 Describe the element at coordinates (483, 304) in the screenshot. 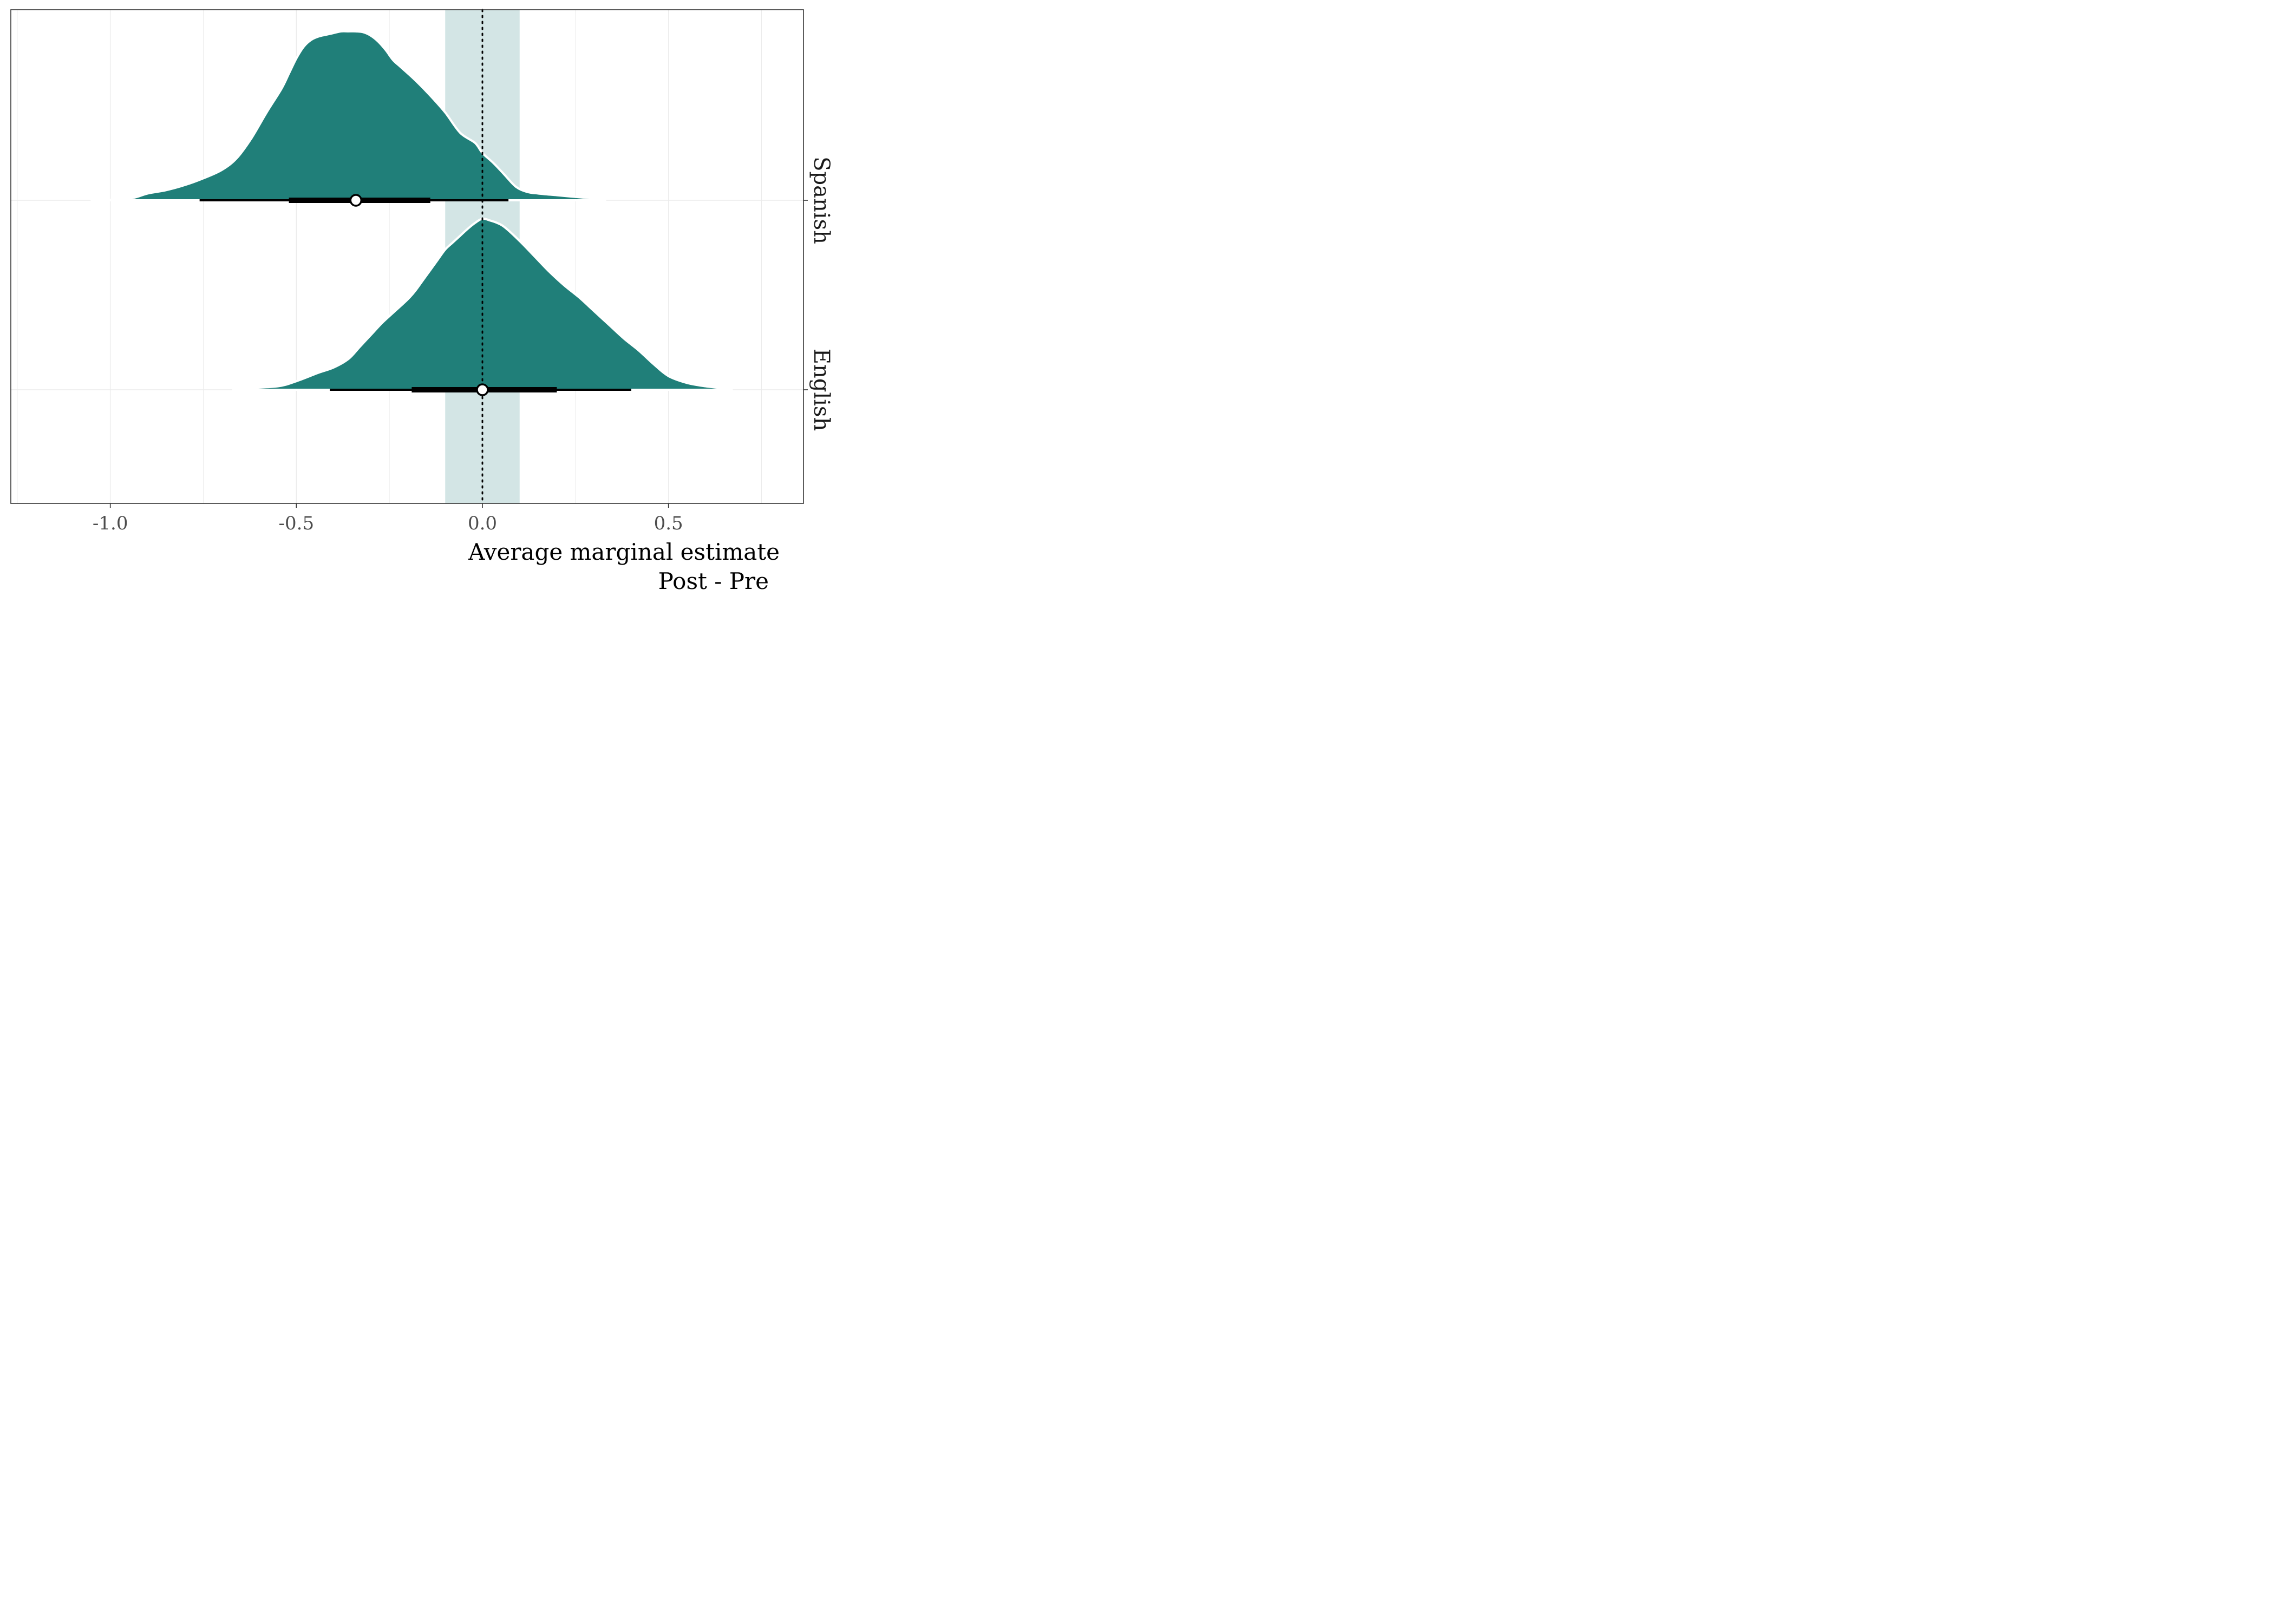

I see `density-english` at that location.